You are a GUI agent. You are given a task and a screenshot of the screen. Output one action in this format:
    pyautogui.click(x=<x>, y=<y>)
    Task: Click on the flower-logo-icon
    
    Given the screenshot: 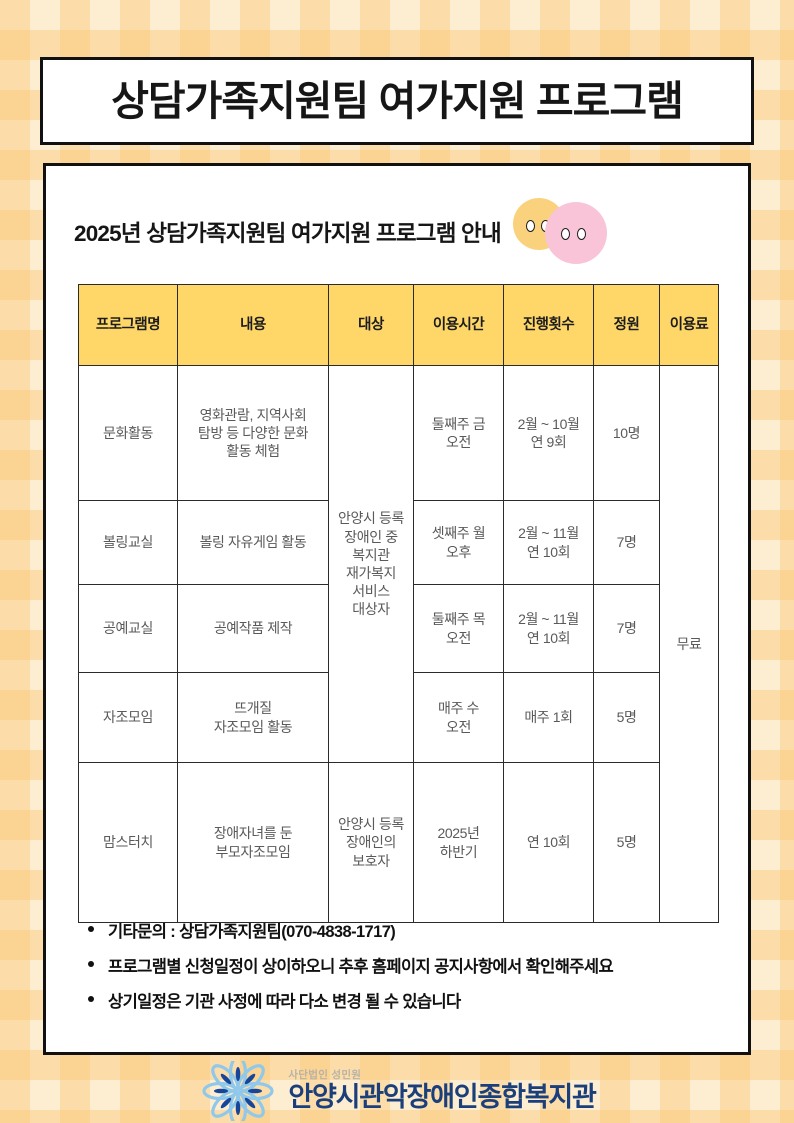 What is the action you would take?
    pyautogui.click(x=238, y=1090)
    